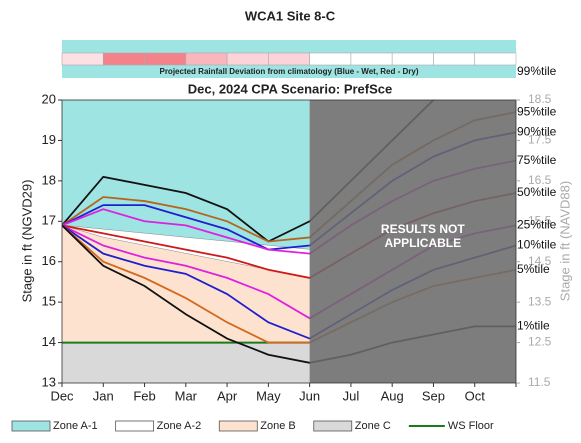 Image resolution: width=581 pixels, height=443 pixels. Describe the element at coordinates (537, 111) in the screenshot. I see `percentile-label: 95%tile` at that location.